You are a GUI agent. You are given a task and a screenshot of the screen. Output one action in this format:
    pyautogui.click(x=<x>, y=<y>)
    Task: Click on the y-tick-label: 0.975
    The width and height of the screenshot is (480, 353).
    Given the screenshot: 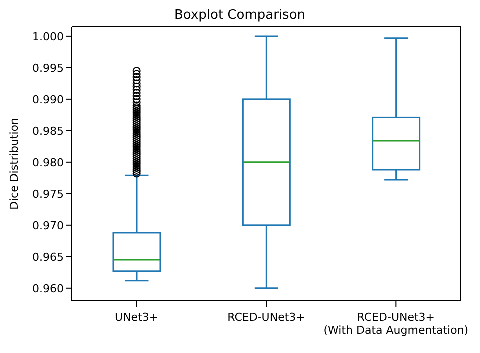 What is the action you would take?
    pyautogui.click(x=48, y=194)
    